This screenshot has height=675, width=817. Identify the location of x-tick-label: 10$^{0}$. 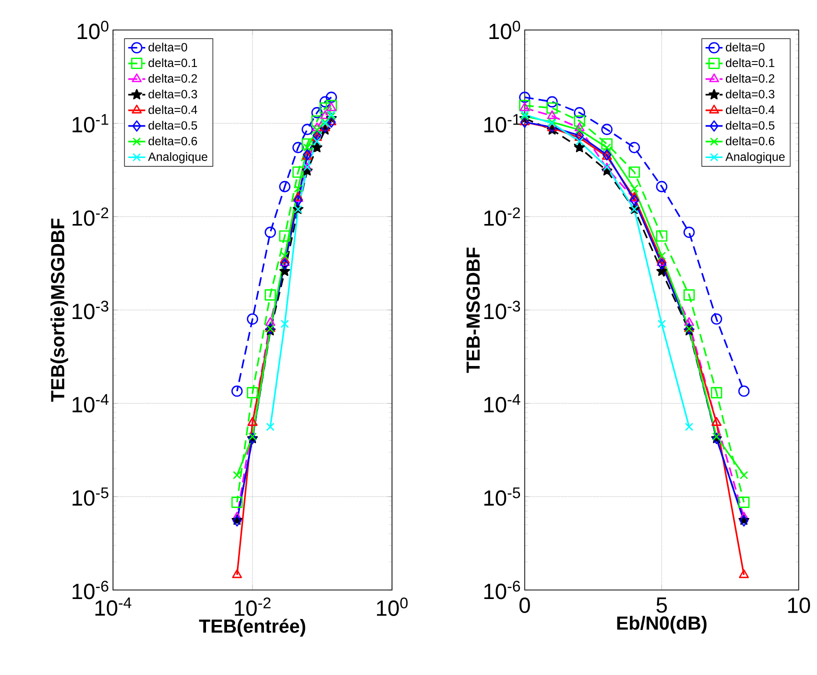
(392, 607).